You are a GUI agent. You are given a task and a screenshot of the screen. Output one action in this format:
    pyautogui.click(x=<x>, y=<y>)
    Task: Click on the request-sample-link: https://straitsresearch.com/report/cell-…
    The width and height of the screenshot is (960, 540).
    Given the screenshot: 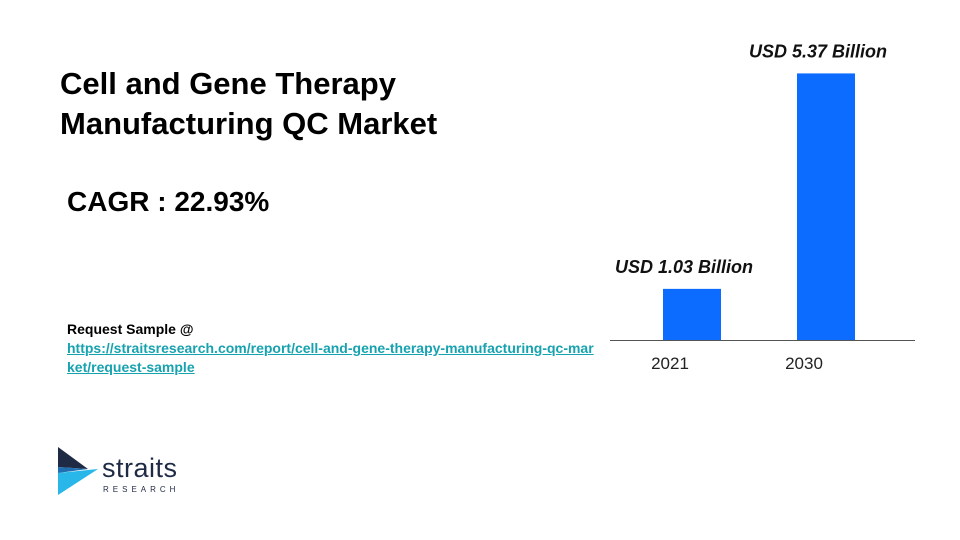 What is the action you would take?
    pyautogui.click(x=330, y=357)
    